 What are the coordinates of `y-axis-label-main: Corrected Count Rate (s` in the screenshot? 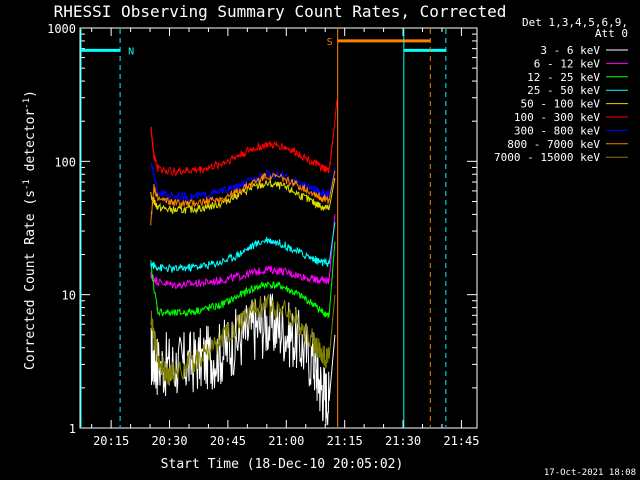 It's located at (30, 280).